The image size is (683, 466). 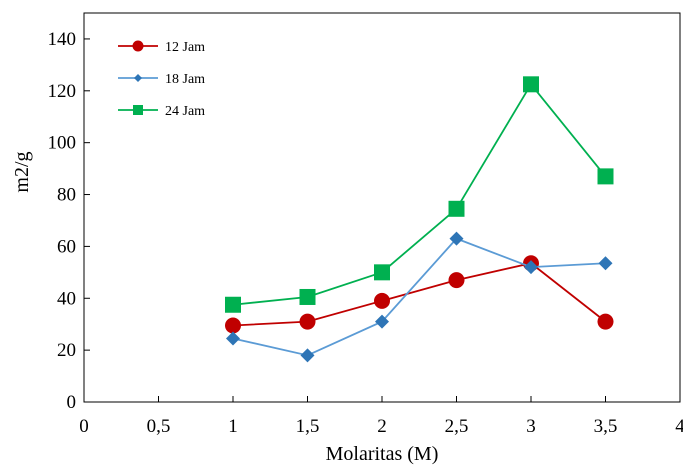 I want to click on x-tick-label: 4, so click(x=679, y=426).